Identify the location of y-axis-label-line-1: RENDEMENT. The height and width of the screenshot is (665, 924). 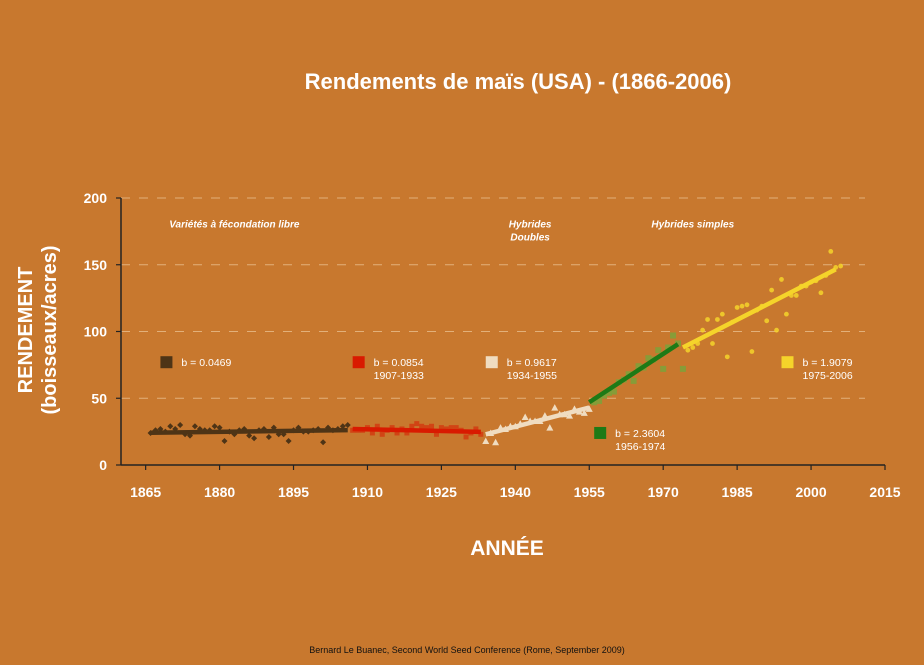
(26, 330).